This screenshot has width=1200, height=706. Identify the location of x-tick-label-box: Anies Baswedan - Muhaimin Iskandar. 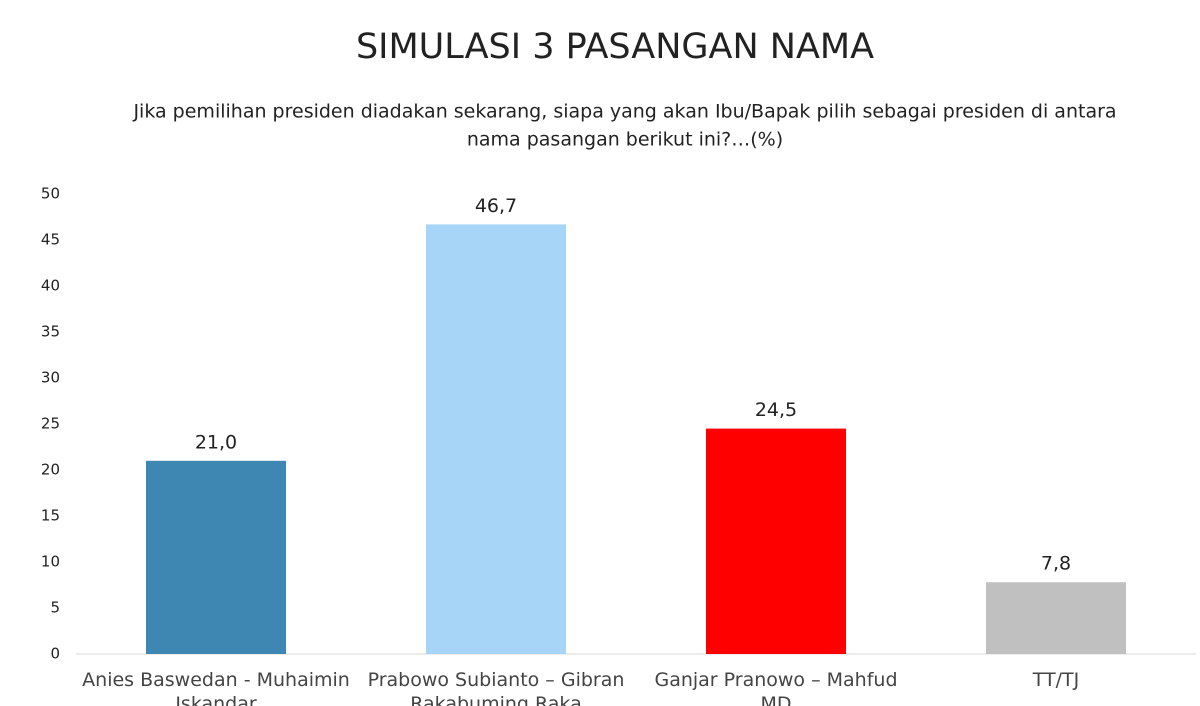
(216, 687).